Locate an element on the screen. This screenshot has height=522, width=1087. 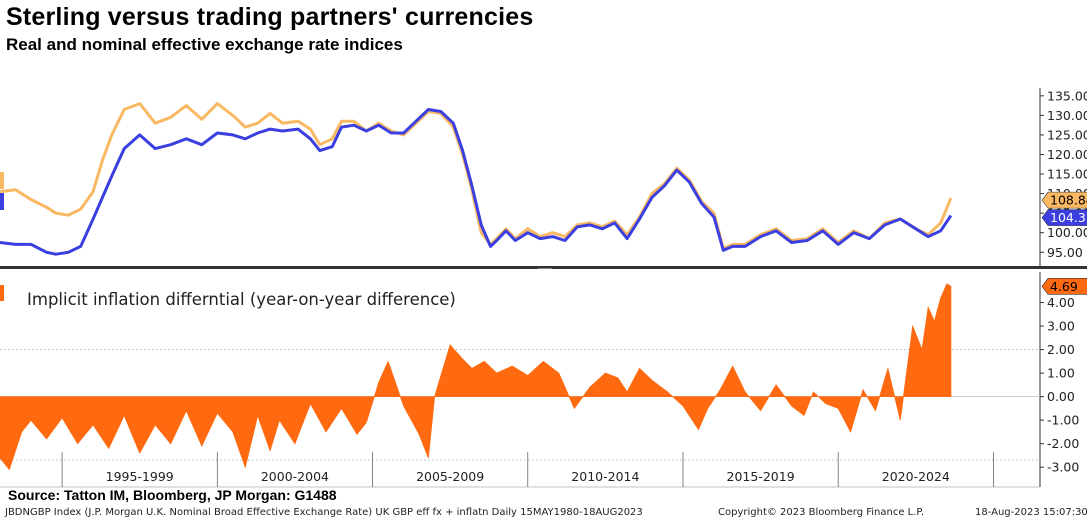
real-last-value-badge is located at coordinates (1064, 200).